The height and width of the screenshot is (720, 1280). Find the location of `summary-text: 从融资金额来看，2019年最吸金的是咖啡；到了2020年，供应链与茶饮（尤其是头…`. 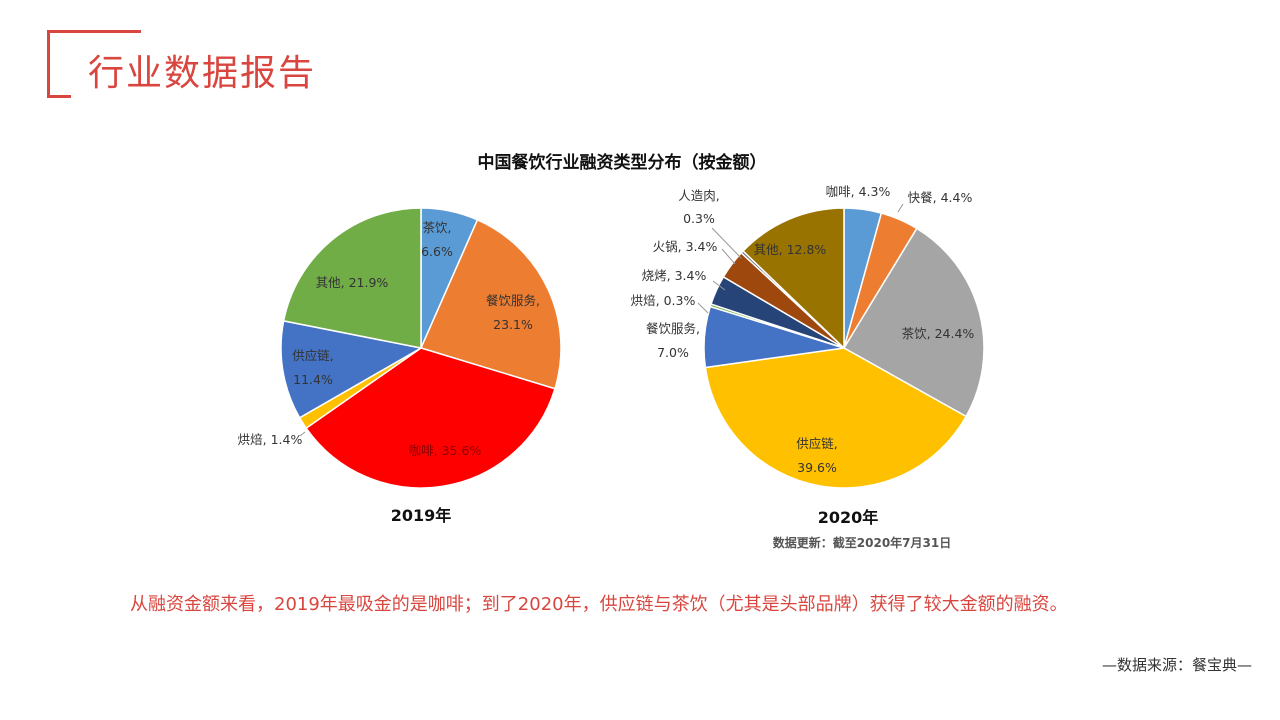

summary-text: 从融资金额来看，2019年最吸金的是咖啡；到了2020年，供应链与茶饮（尤其是头… is located at coordinates (599, 604).